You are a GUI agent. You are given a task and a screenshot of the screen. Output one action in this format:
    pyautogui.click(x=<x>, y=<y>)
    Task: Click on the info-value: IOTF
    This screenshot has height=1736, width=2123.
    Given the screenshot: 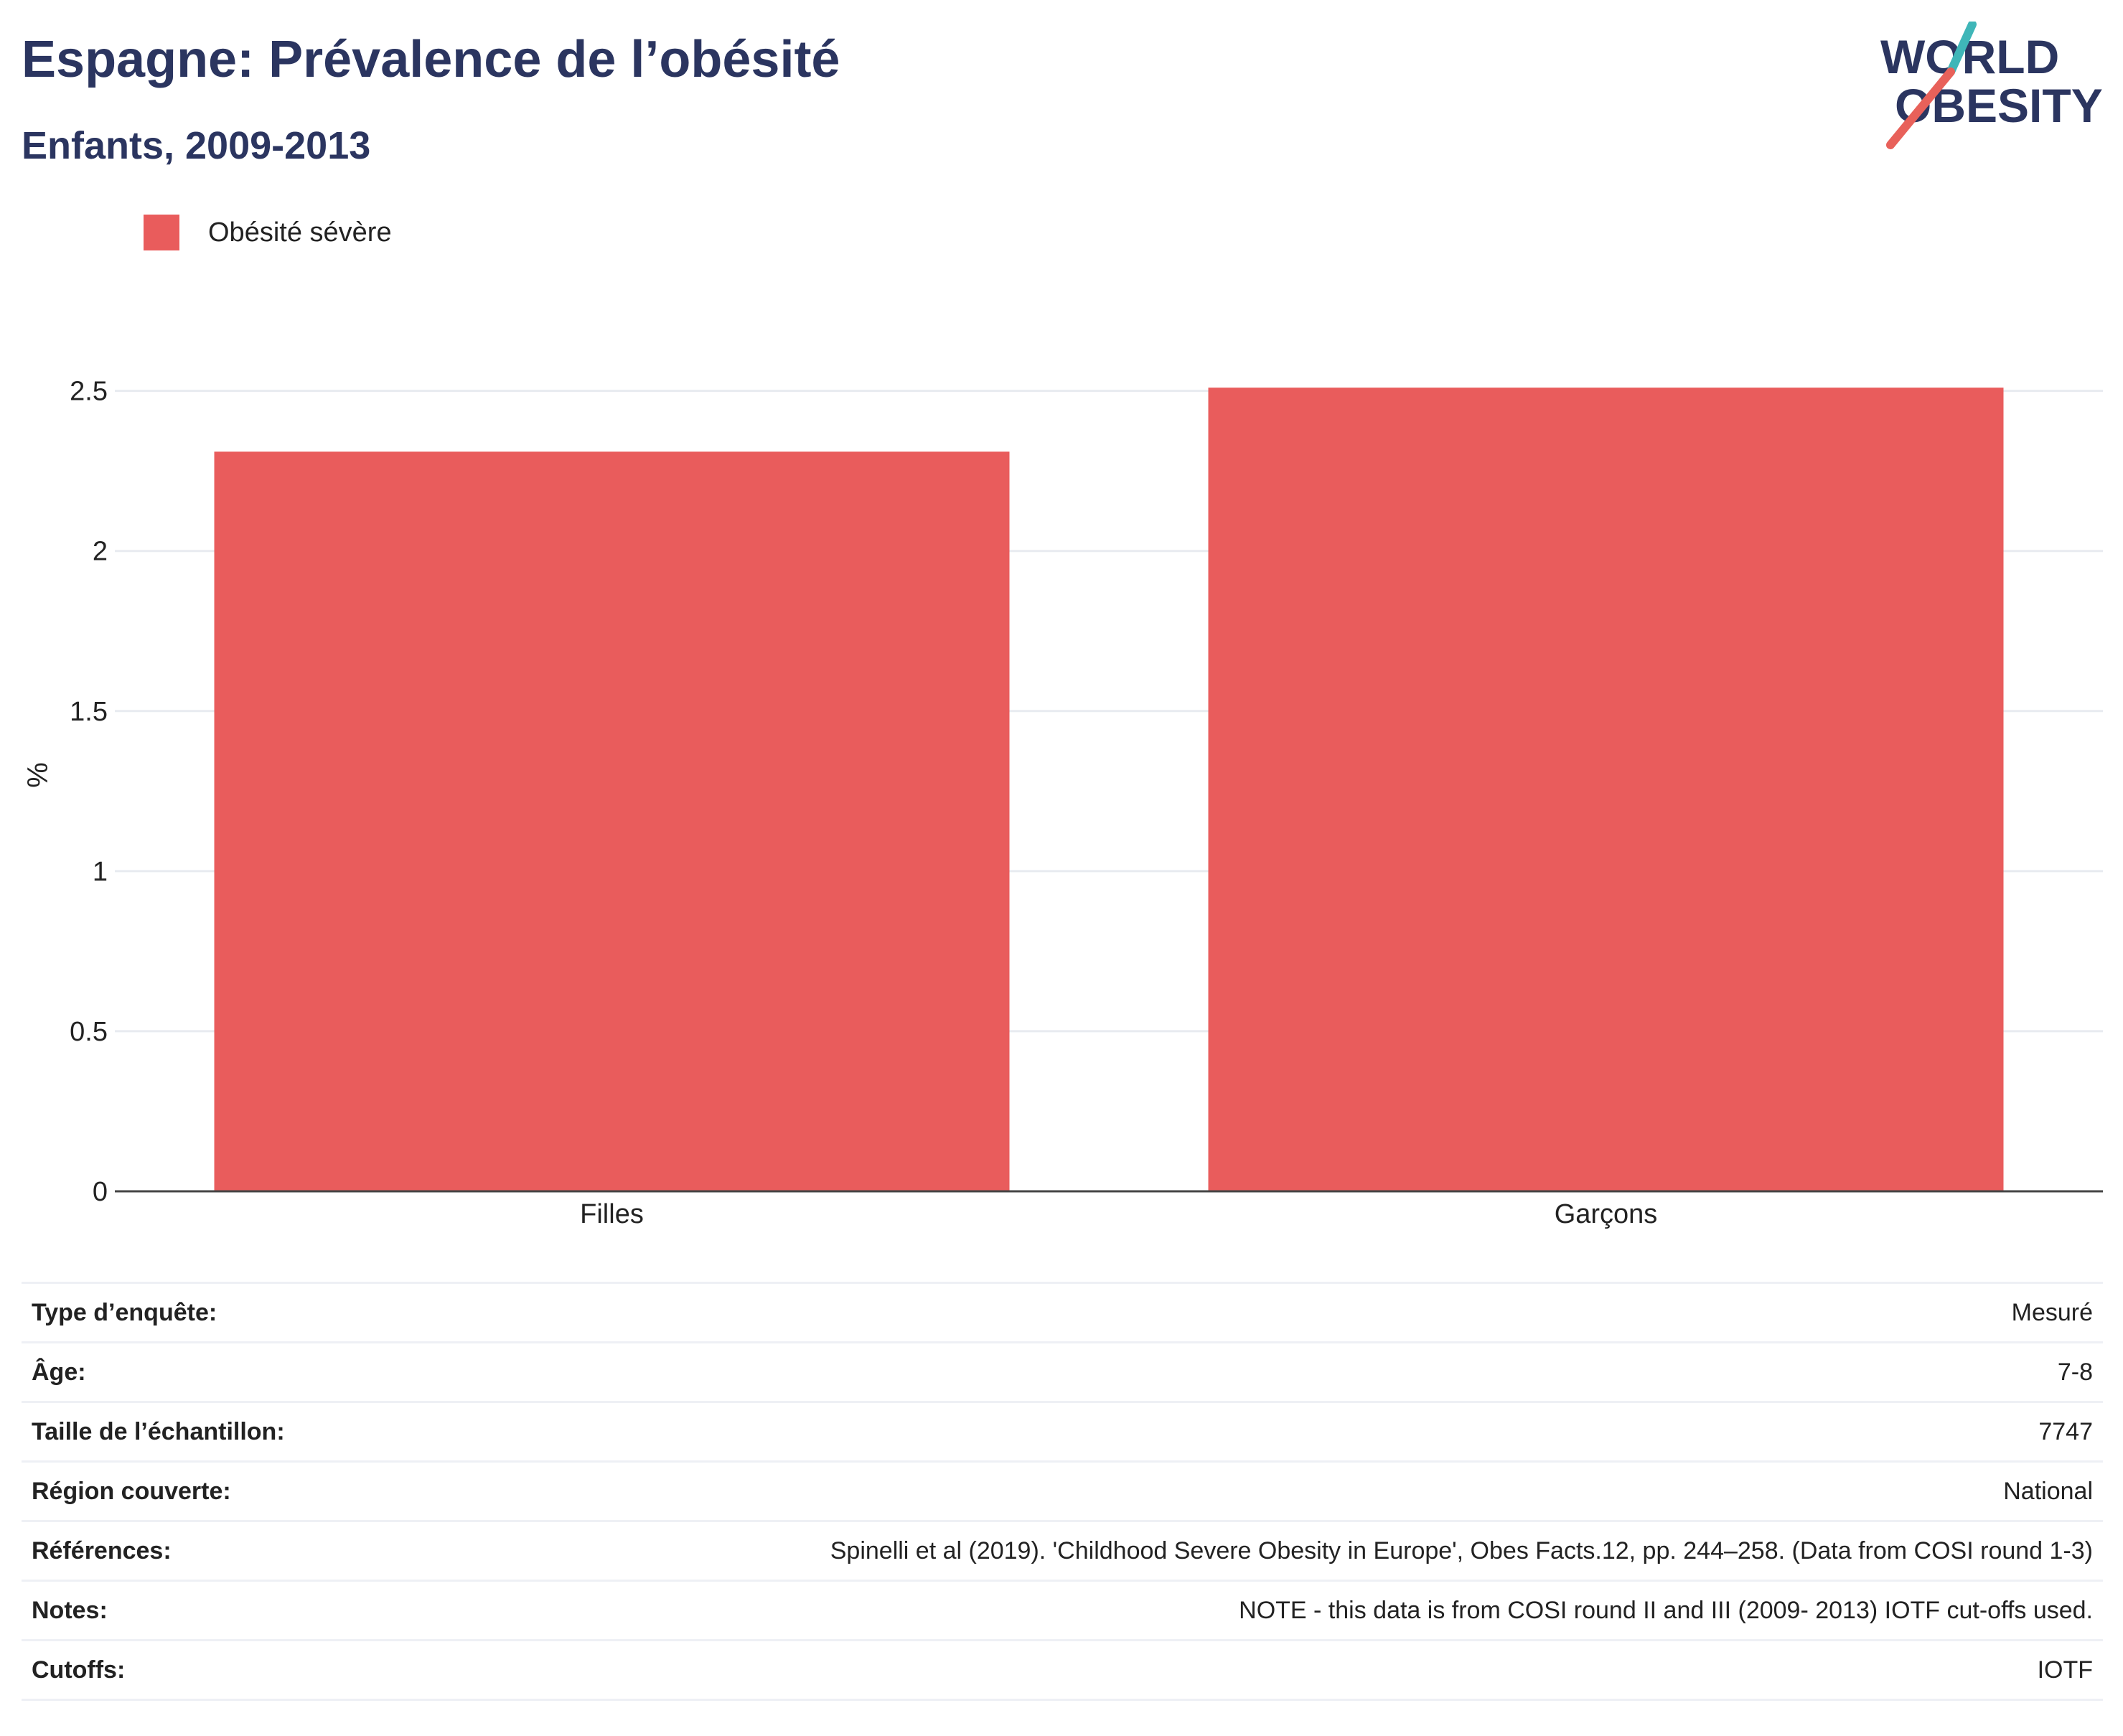 What is the action you would take?
    pyautogui.click(x=1245, y=1670)
    